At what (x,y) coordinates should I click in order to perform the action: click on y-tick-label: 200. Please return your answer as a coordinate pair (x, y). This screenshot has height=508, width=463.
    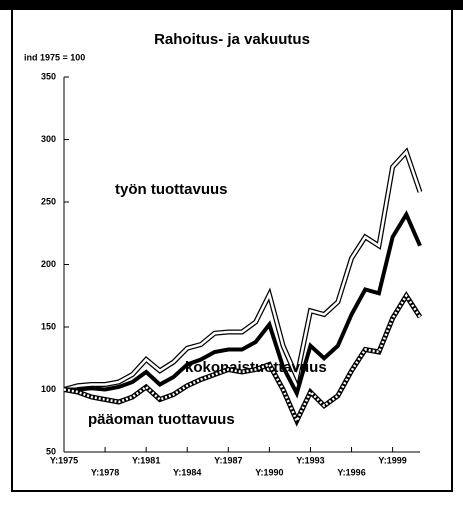
    Looking at the image, I should click on (48, 264).